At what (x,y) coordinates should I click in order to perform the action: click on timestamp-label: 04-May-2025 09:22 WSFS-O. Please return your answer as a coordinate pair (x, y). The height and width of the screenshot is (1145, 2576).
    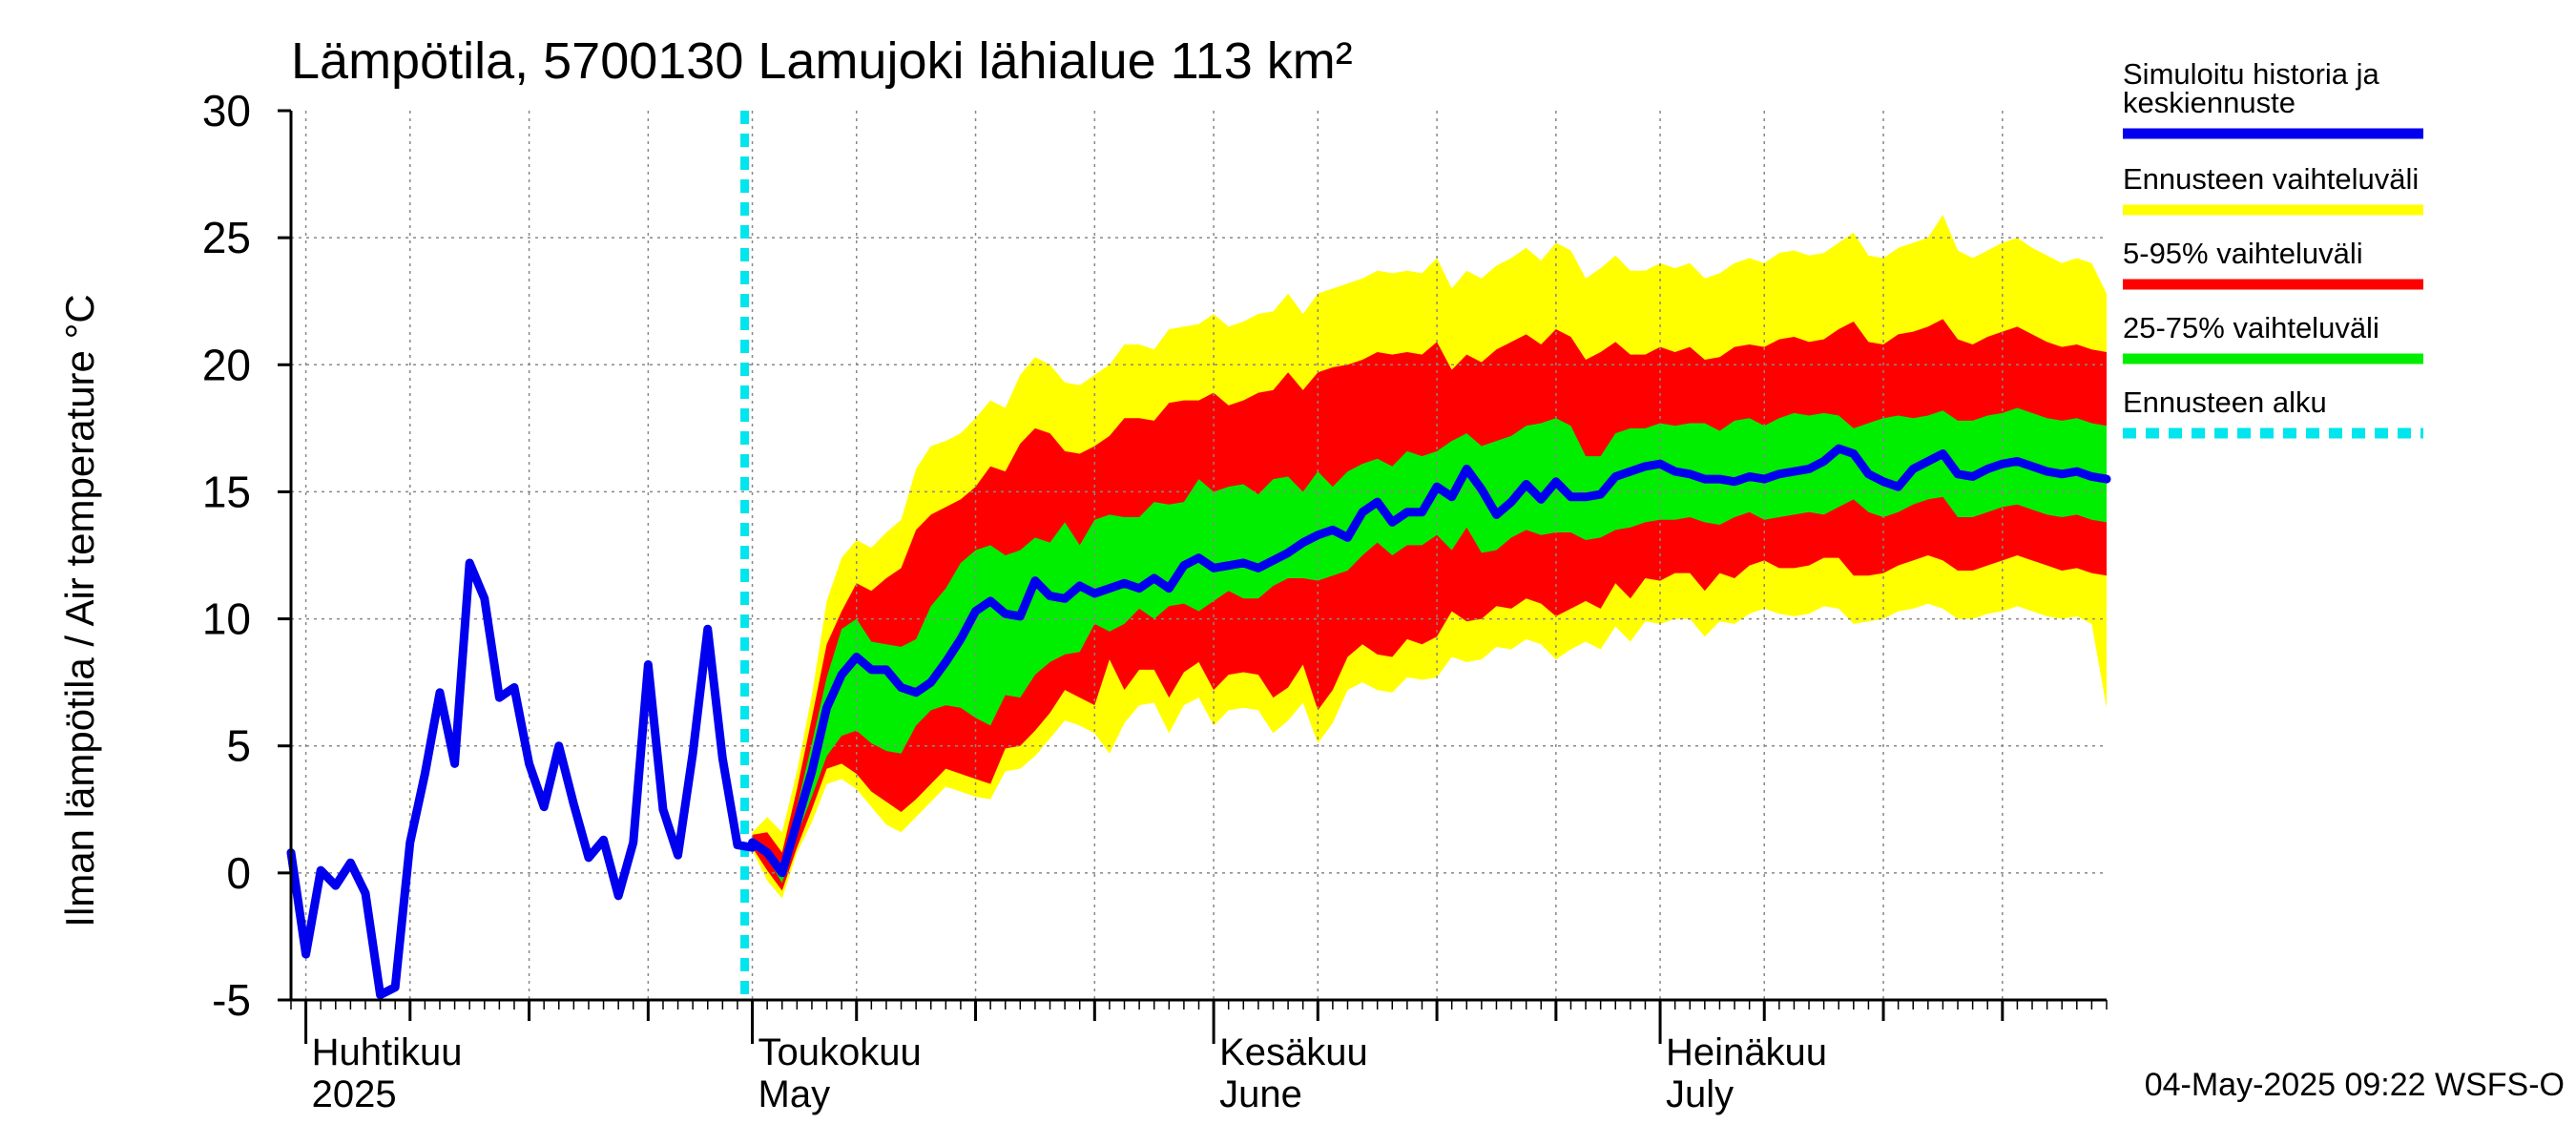
    Looking at the image, I should click on (2355, 1085).